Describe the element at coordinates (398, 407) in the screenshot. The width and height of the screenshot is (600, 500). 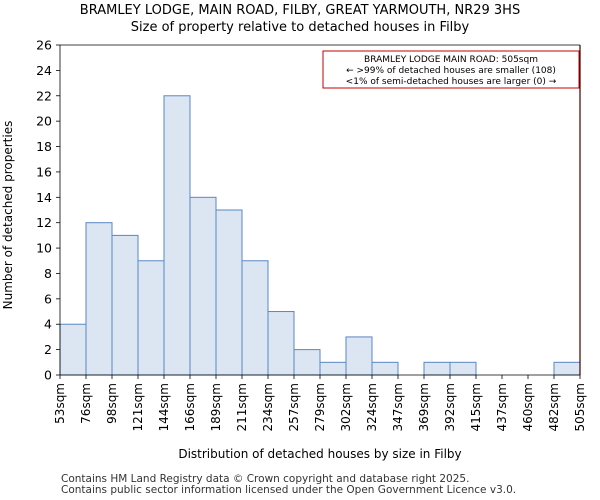
I see `x-tick-label: 347sqm` at that location.